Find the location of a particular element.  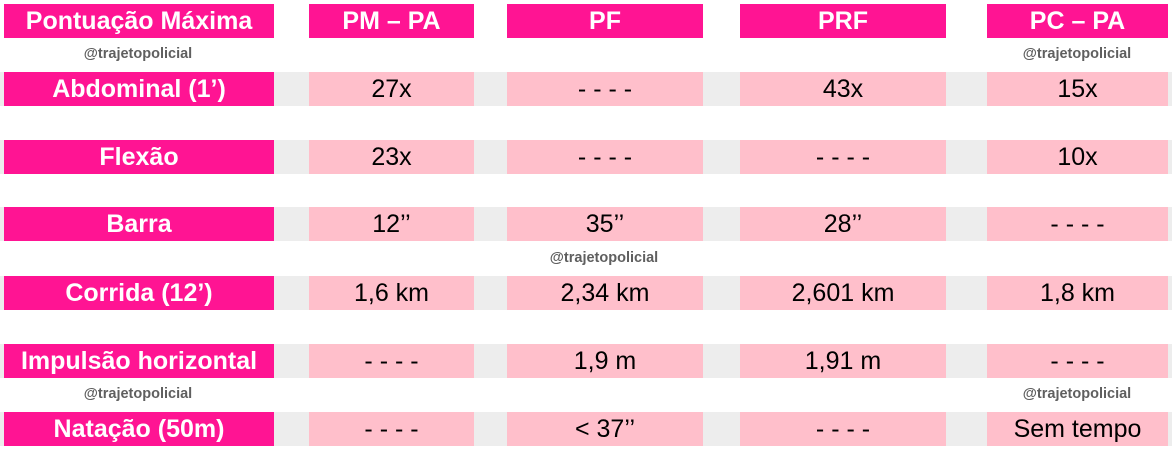

table-cell: 1,8 km is located at coordinates (1077, 293).